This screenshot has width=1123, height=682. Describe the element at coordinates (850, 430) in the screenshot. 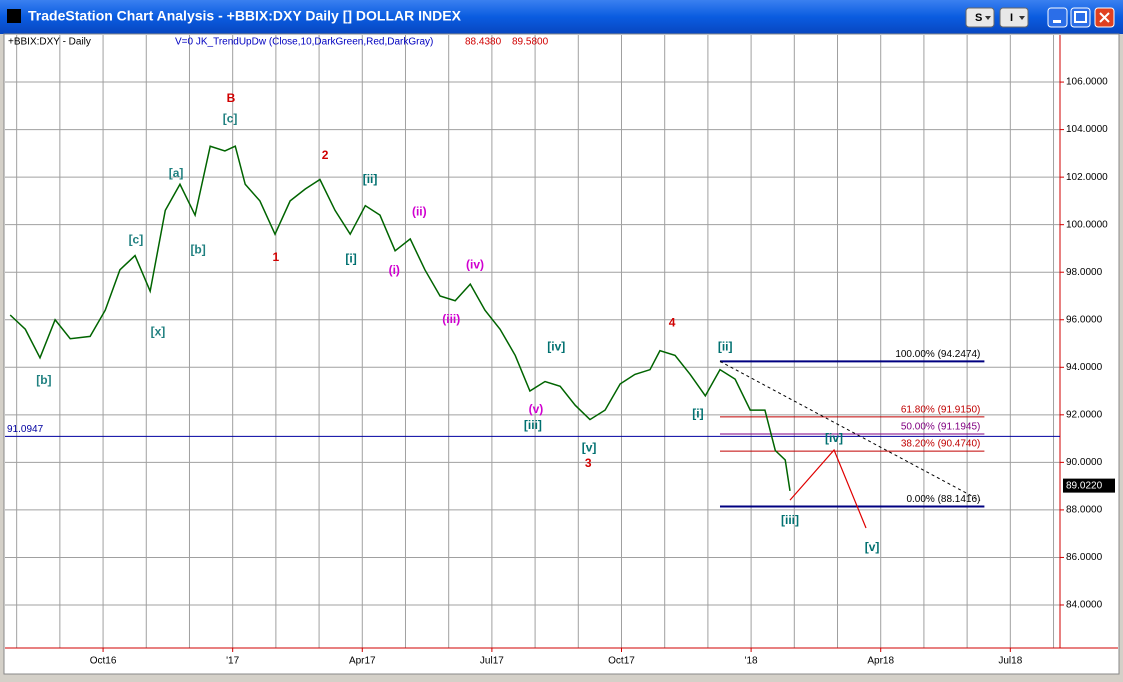

I see `trend-line` at that location.